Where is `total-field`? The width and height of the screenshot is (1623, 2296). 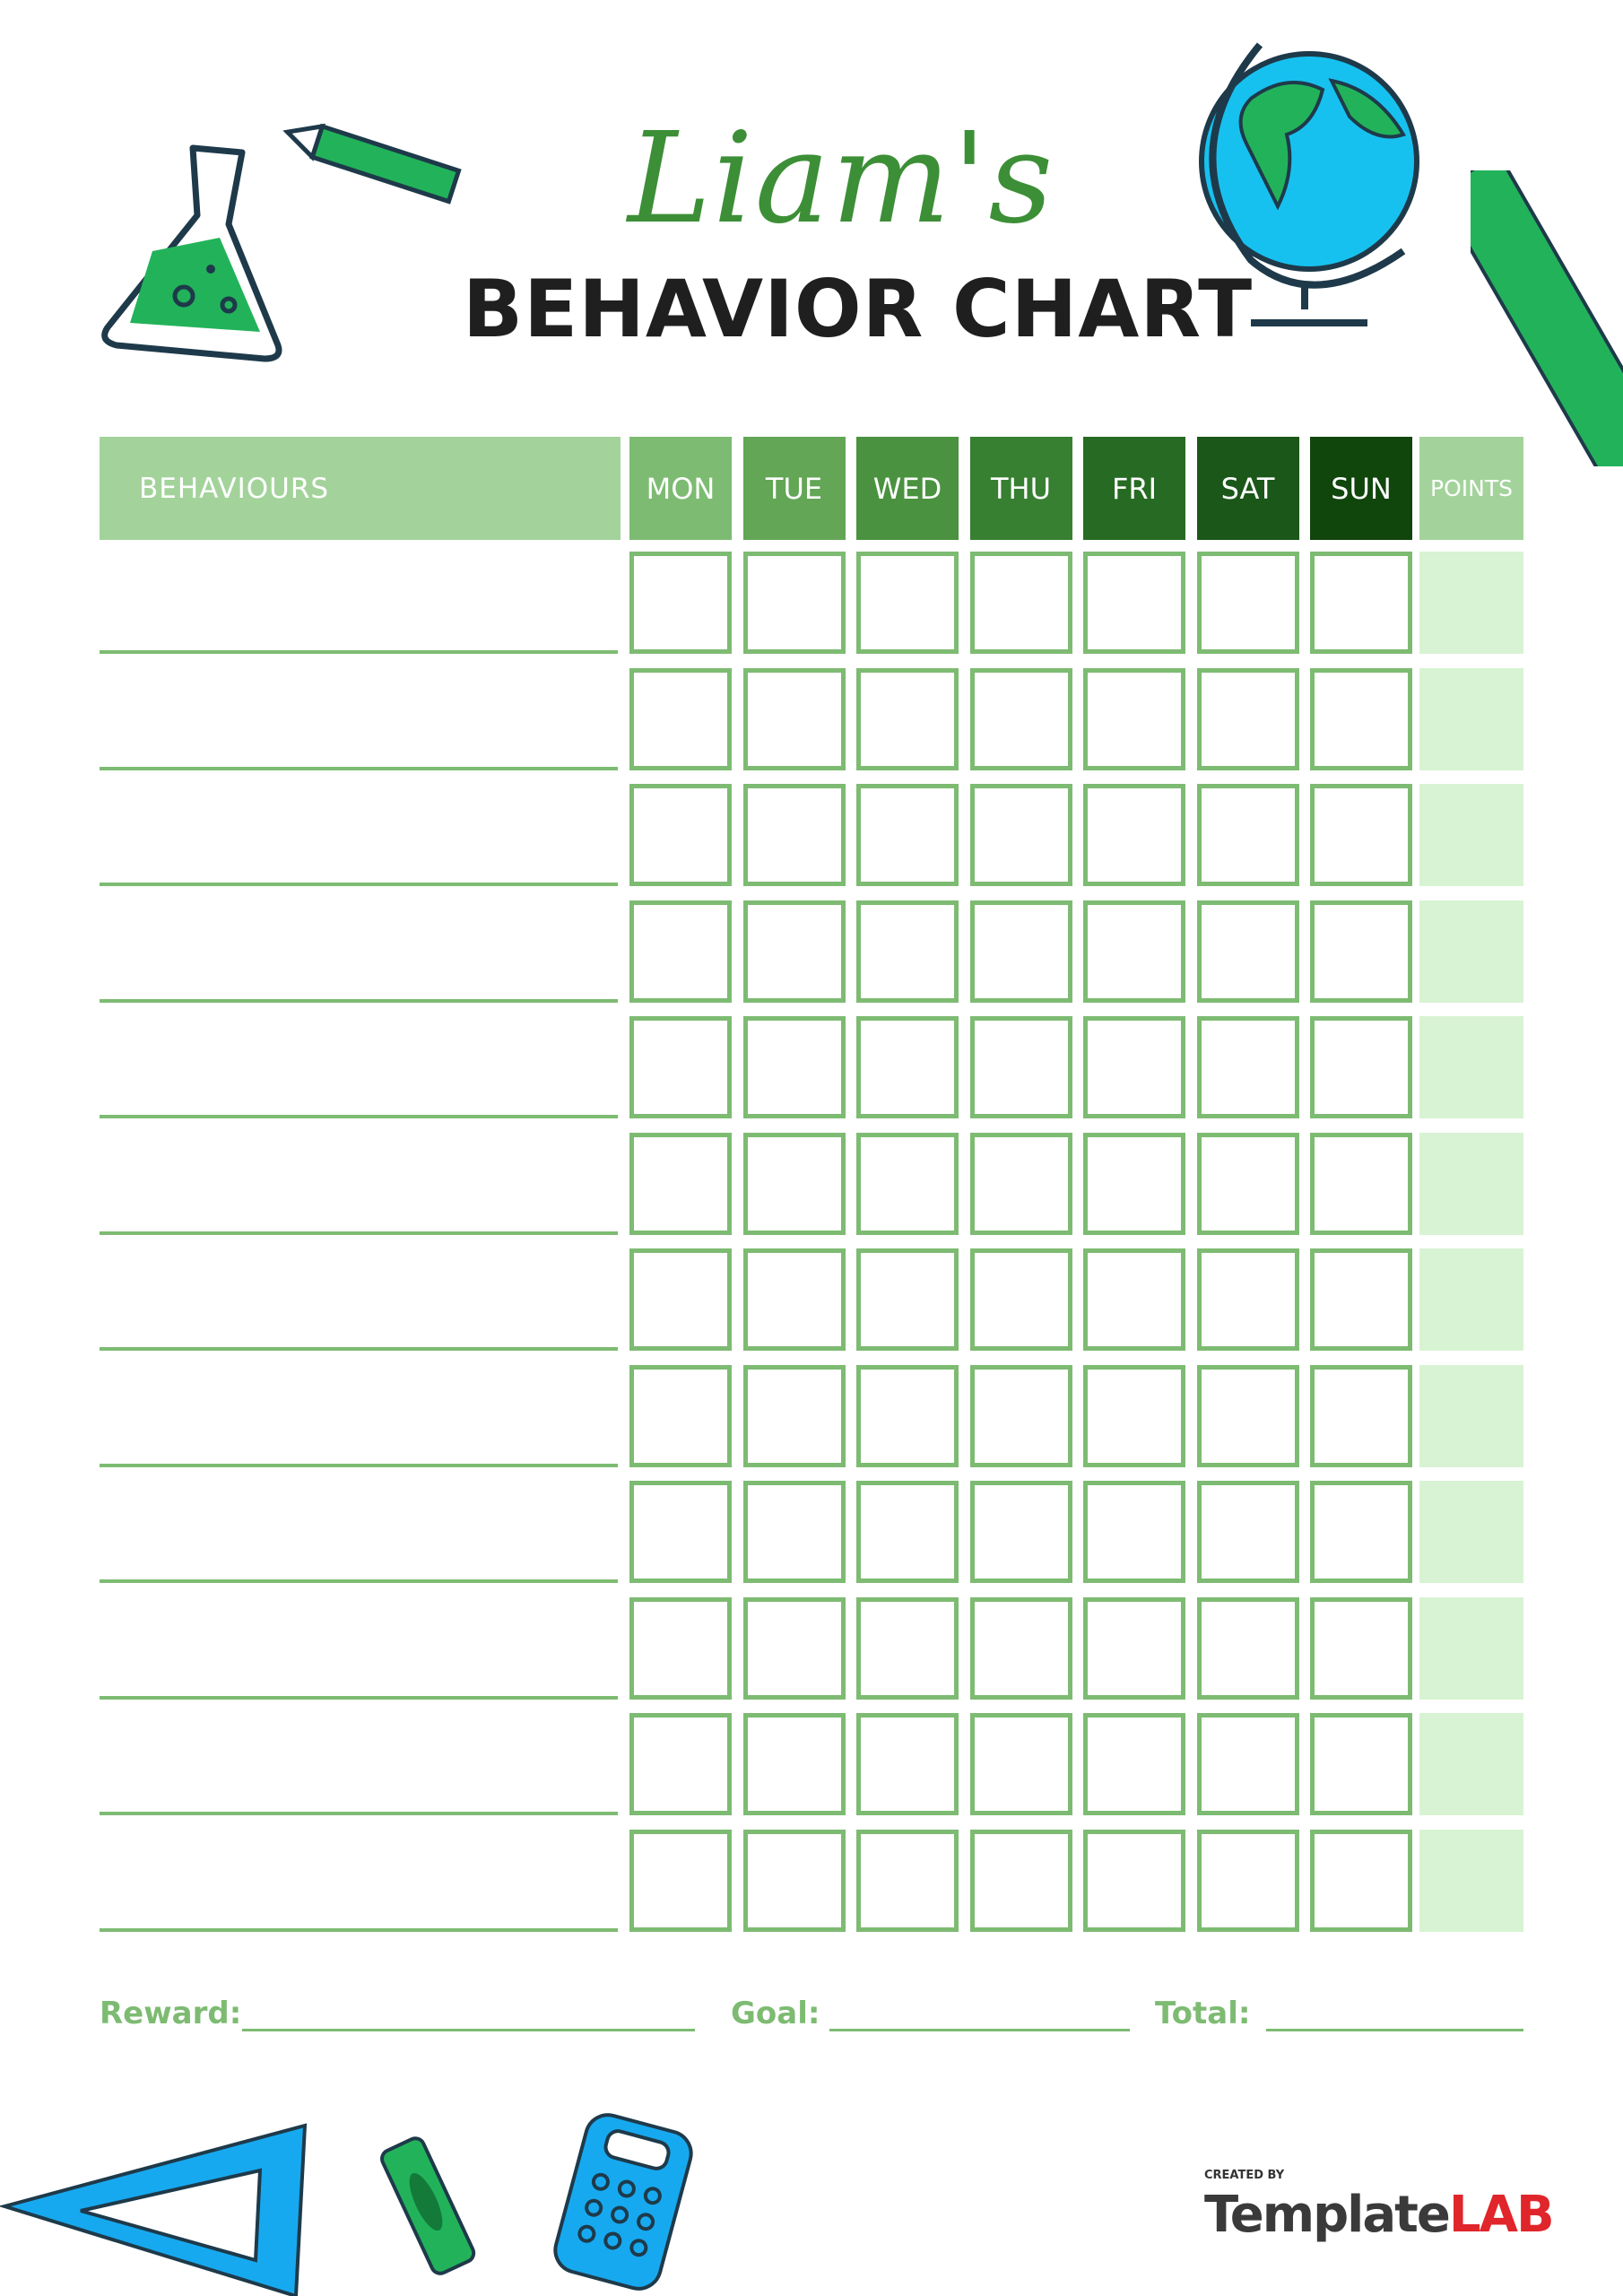 total-field is located at coordinates (1394, 2030).